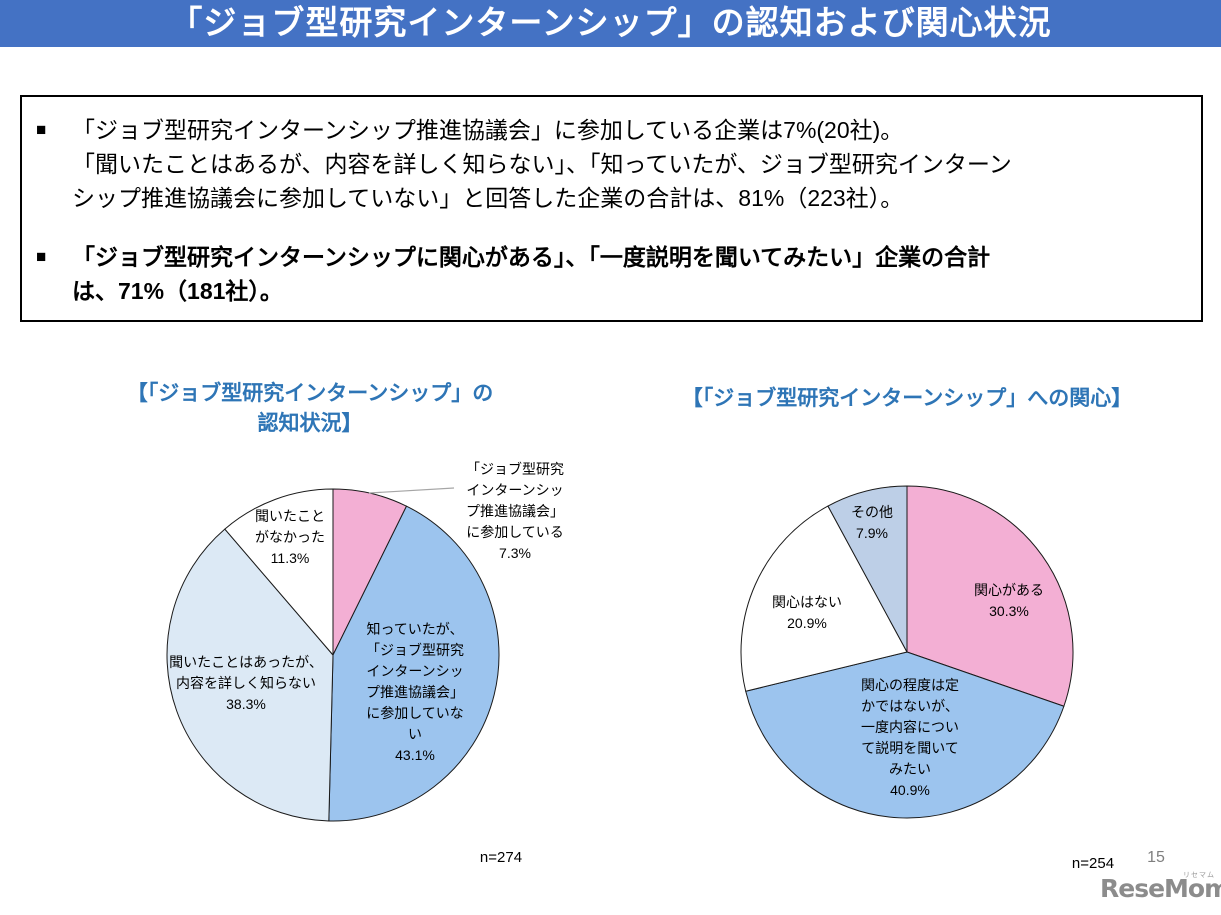 Image resolution: width=1221 pixels, height=915 pixels. I want to click on page-title: 「ジョブ型研究インターンシップ」の認知および関心状況, so click(610, 23).